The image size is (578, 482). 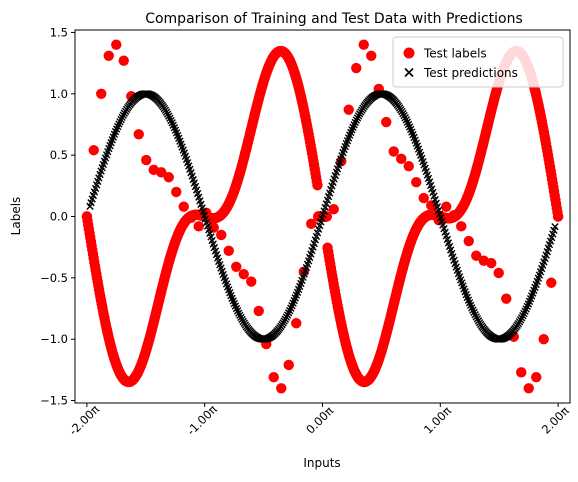 I want to click on y-tick-label: 1.0, so click(x=59, y=94).